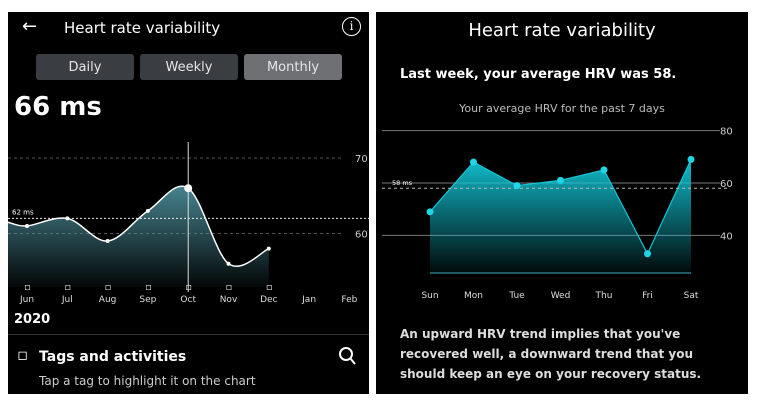 This screenshot has width=757, height=410. What do you see at coordinates (562, 108) in the screenshot?
I see `chart-caption: Your average HRV for the past 7 days` at bounding box center [562, 108].